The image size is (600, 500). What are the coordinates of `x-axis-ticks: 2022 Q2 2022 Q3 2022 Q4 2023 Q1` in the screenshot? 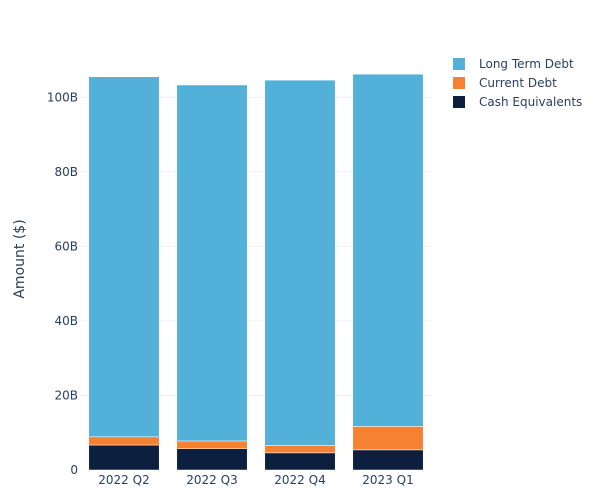 It's located at (255, 480).